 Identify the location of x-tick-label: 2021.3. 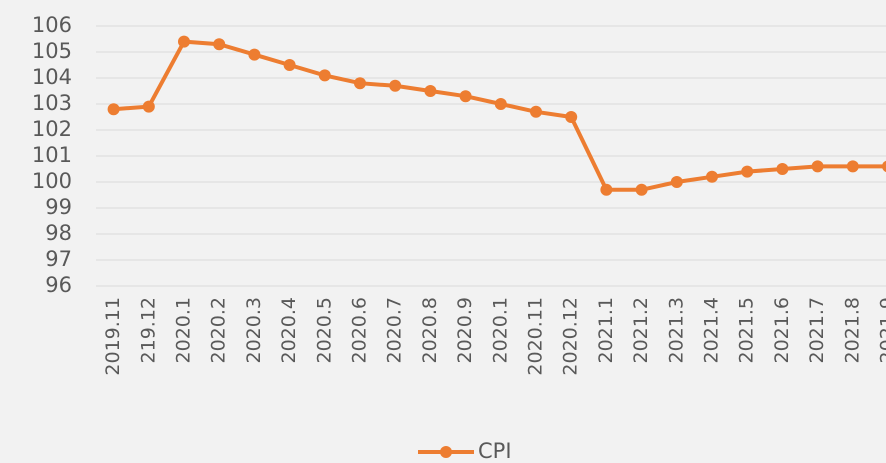
(676, 330).